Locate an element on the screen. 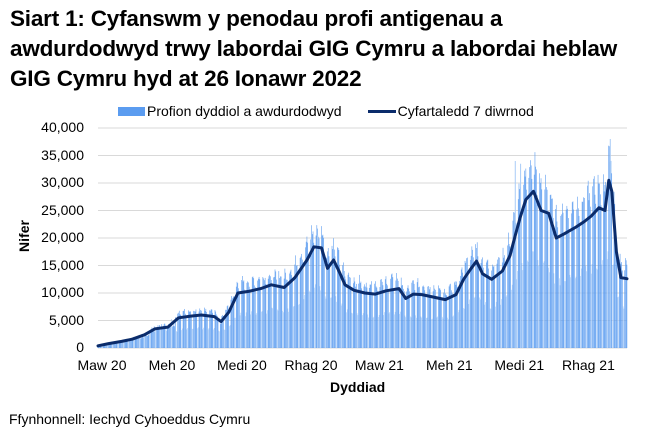 Image resolution: width=650 pixels, height=445 pixels. source-note: Ffynhonnell: Iechyd Cyhoeddus Cymru is located at coordinates (130, 419).